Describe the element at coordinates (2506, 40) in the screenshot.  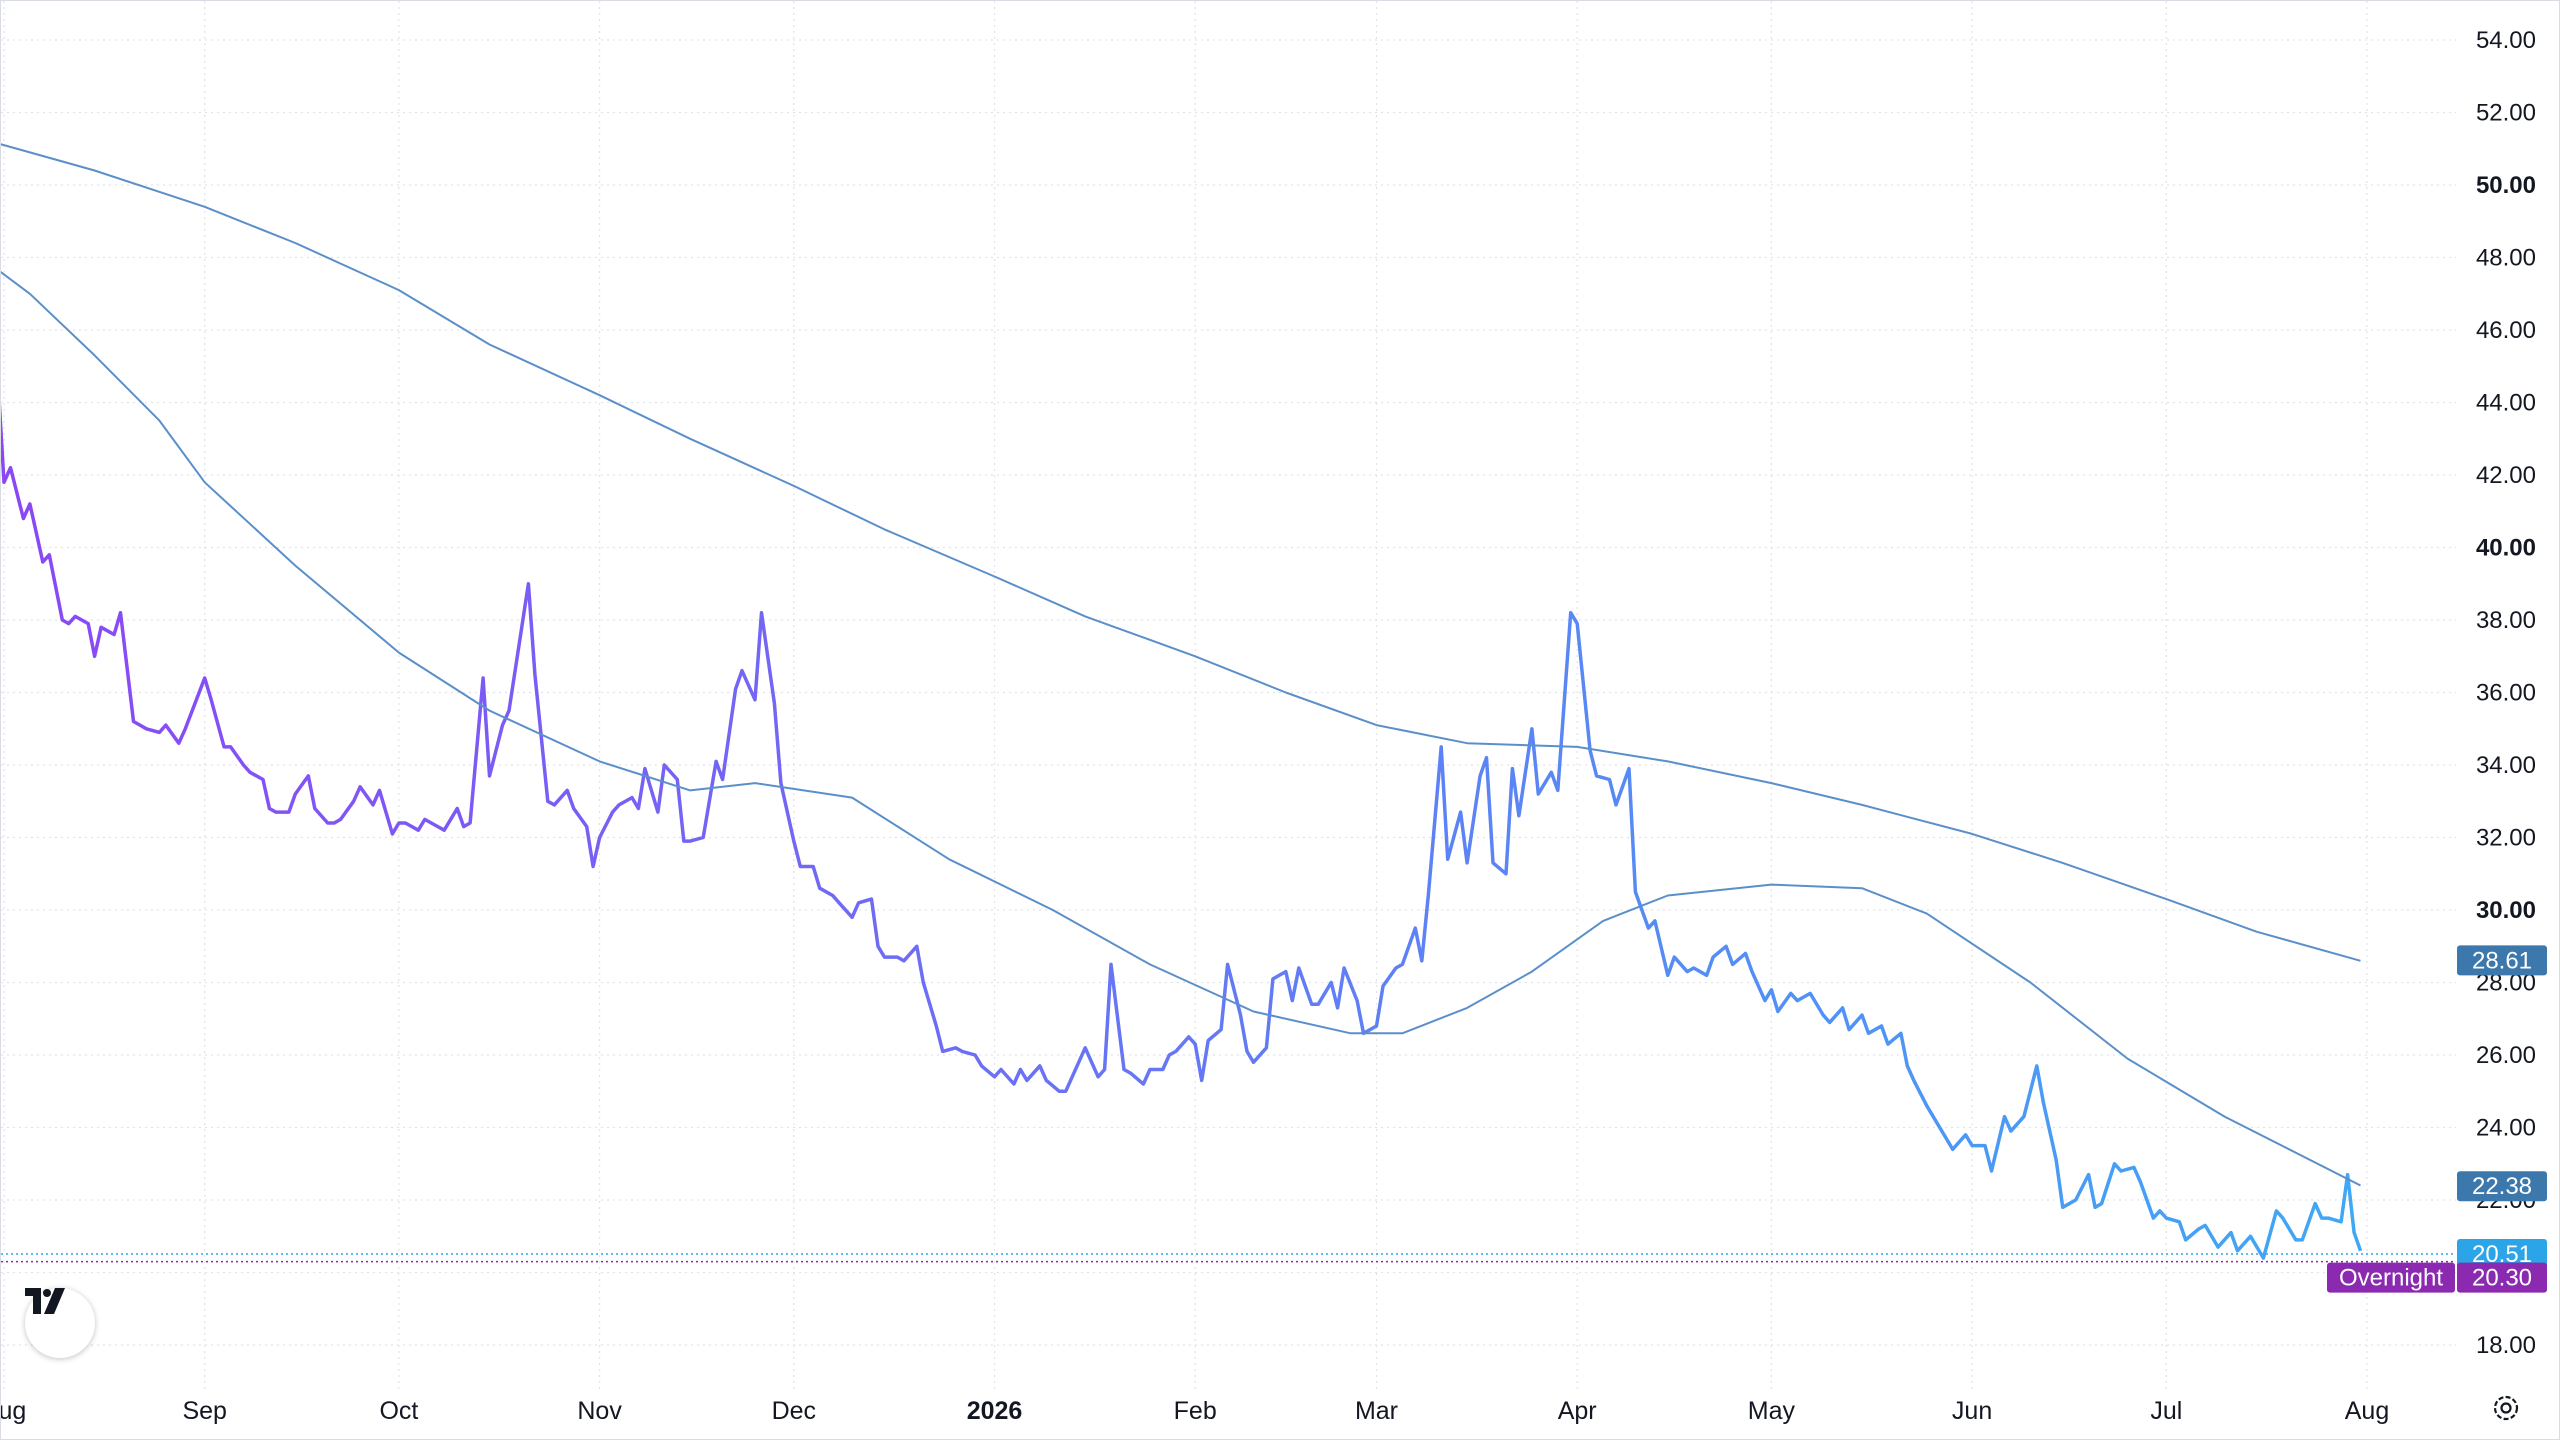
I see `y-tick-label: 54.00` at that location.